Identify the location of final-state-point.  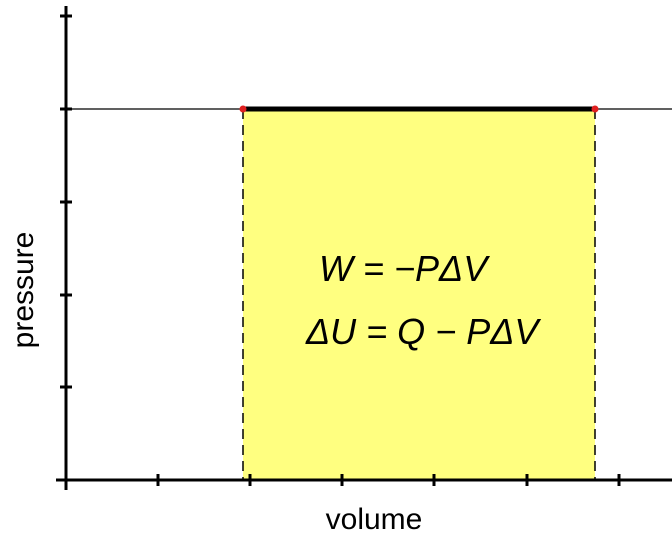
(595, 109).